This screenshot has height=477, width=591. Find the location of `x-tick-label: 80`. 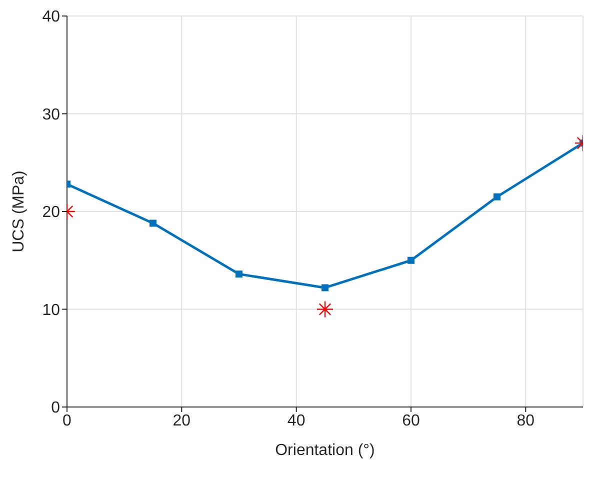

x-tick-label: 80 is located at coordinates (525, 421).